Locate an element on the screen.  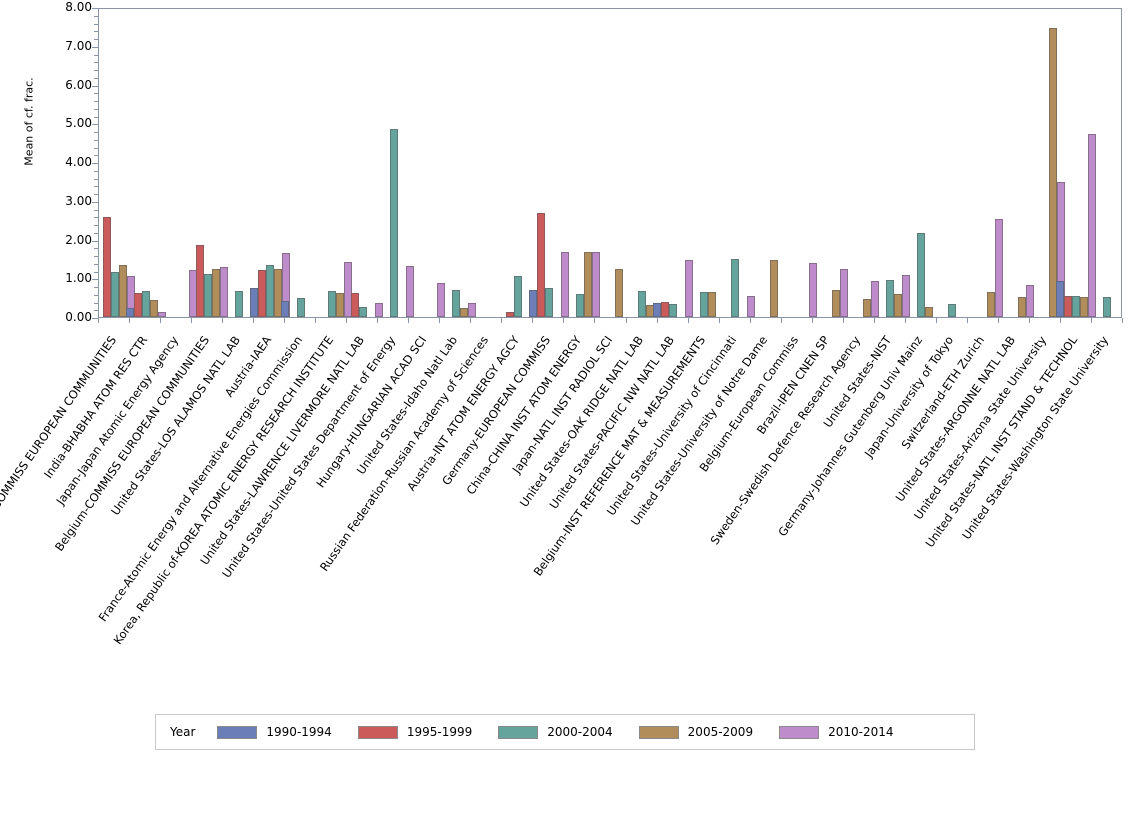
x-axis-category-label: China-CHINA INST ATOM ENERGY is located at coordinates (524, 415).